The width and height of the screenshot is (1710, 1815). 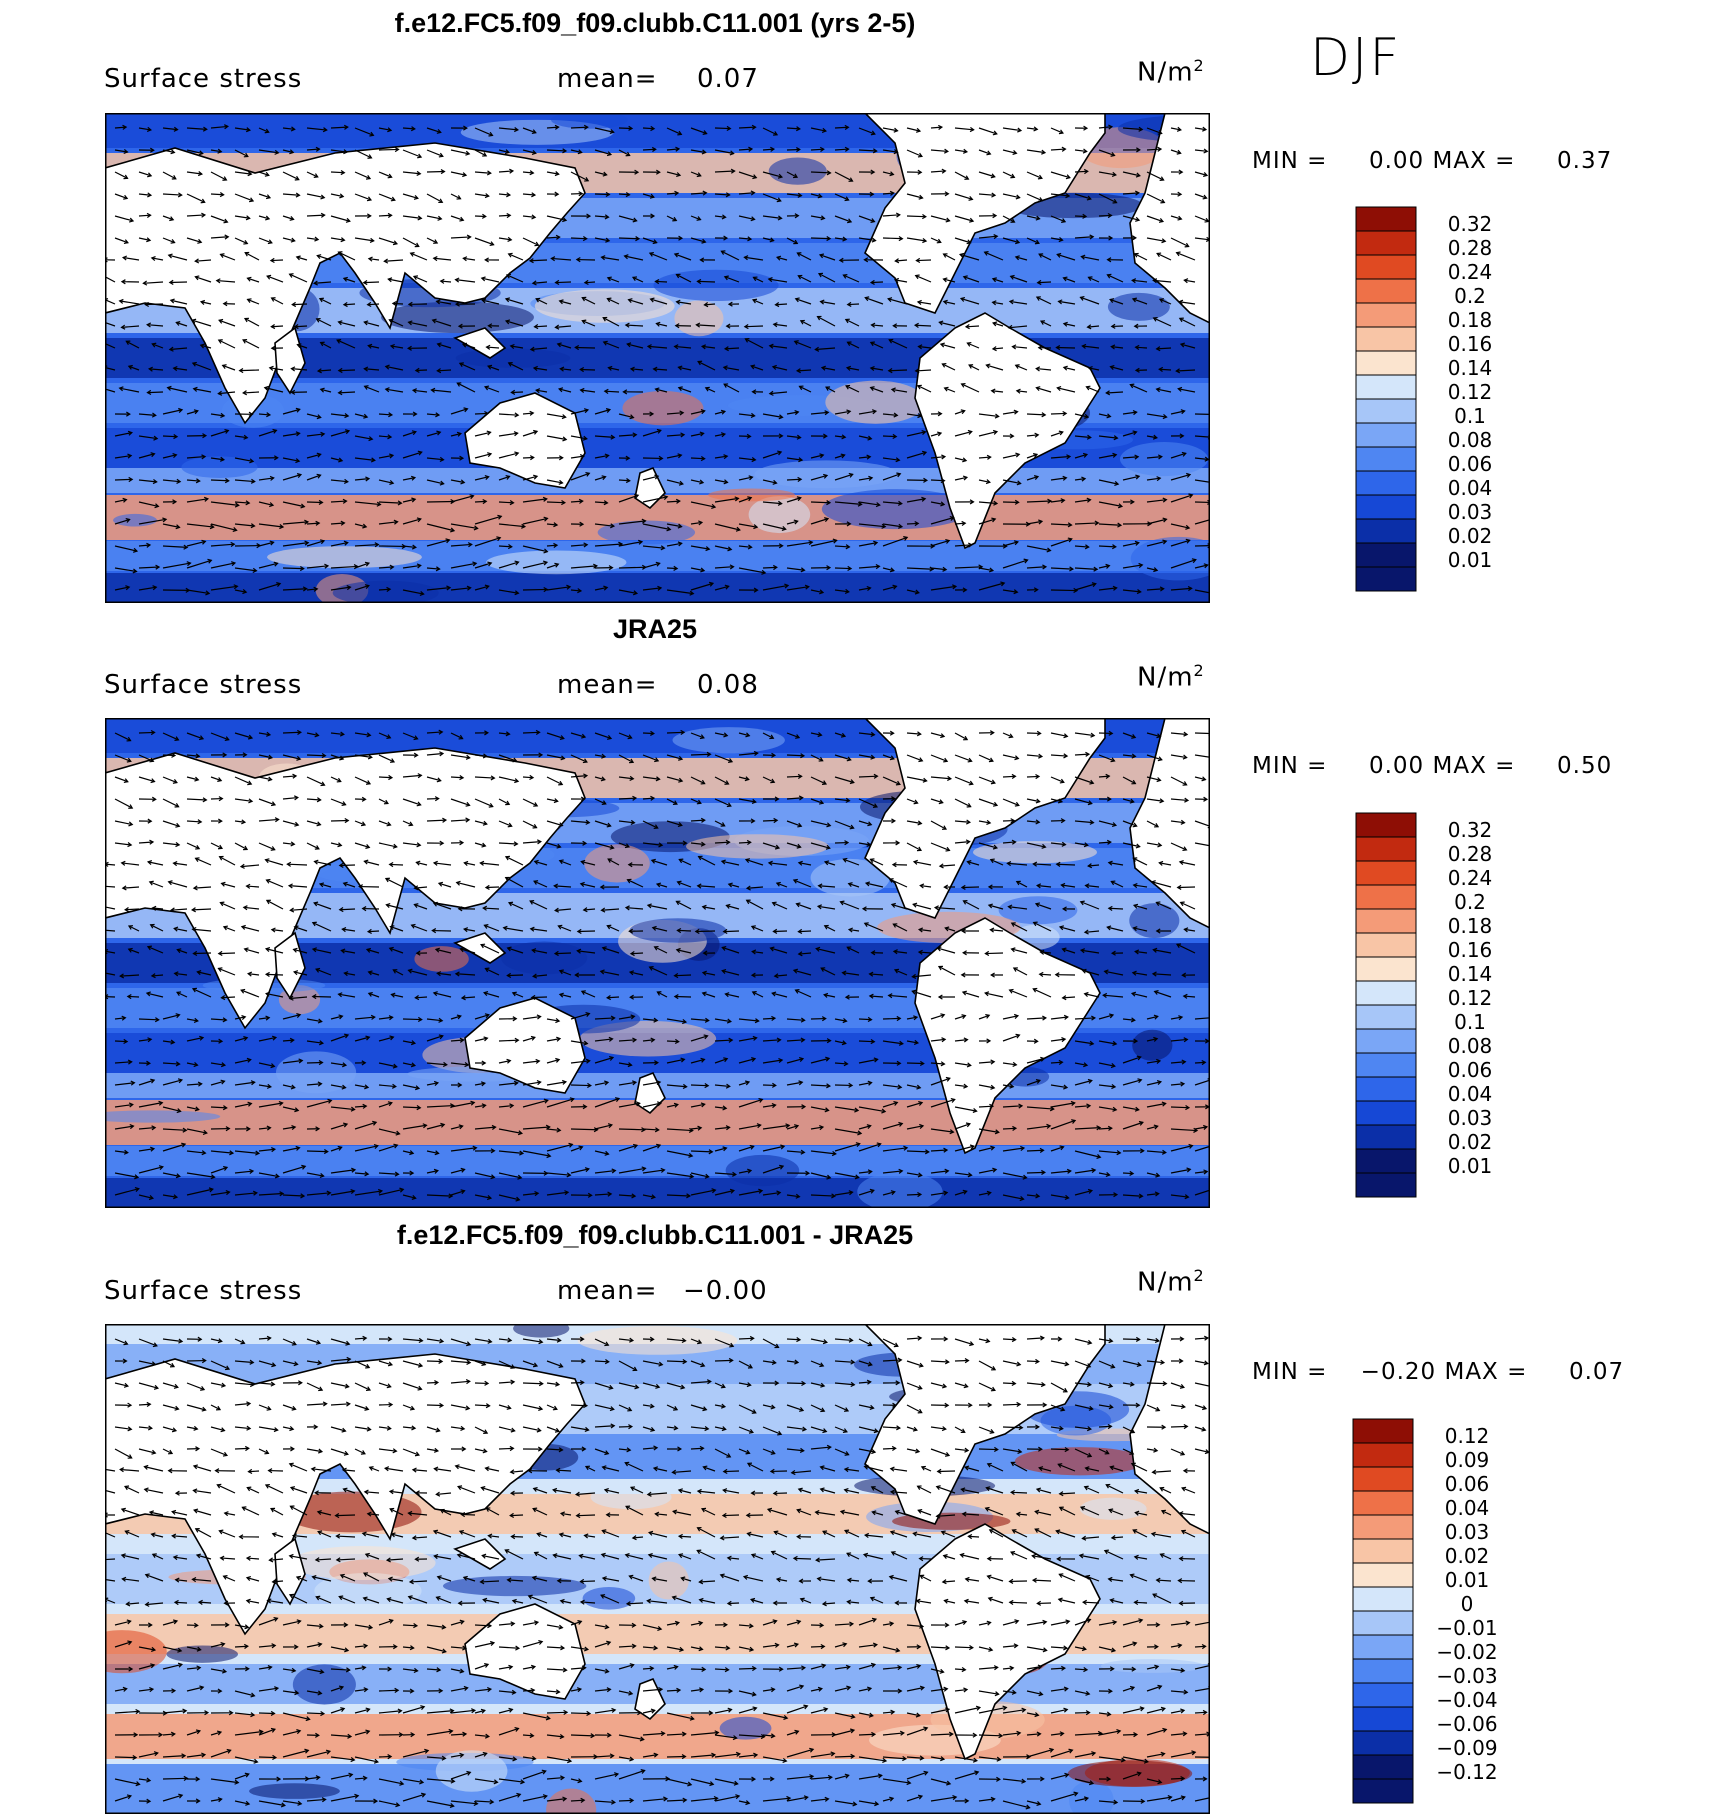 I want to click on panel-1-minmax: MIN = 0.00 MAX = 0.37, so click(x=1432, y=161).